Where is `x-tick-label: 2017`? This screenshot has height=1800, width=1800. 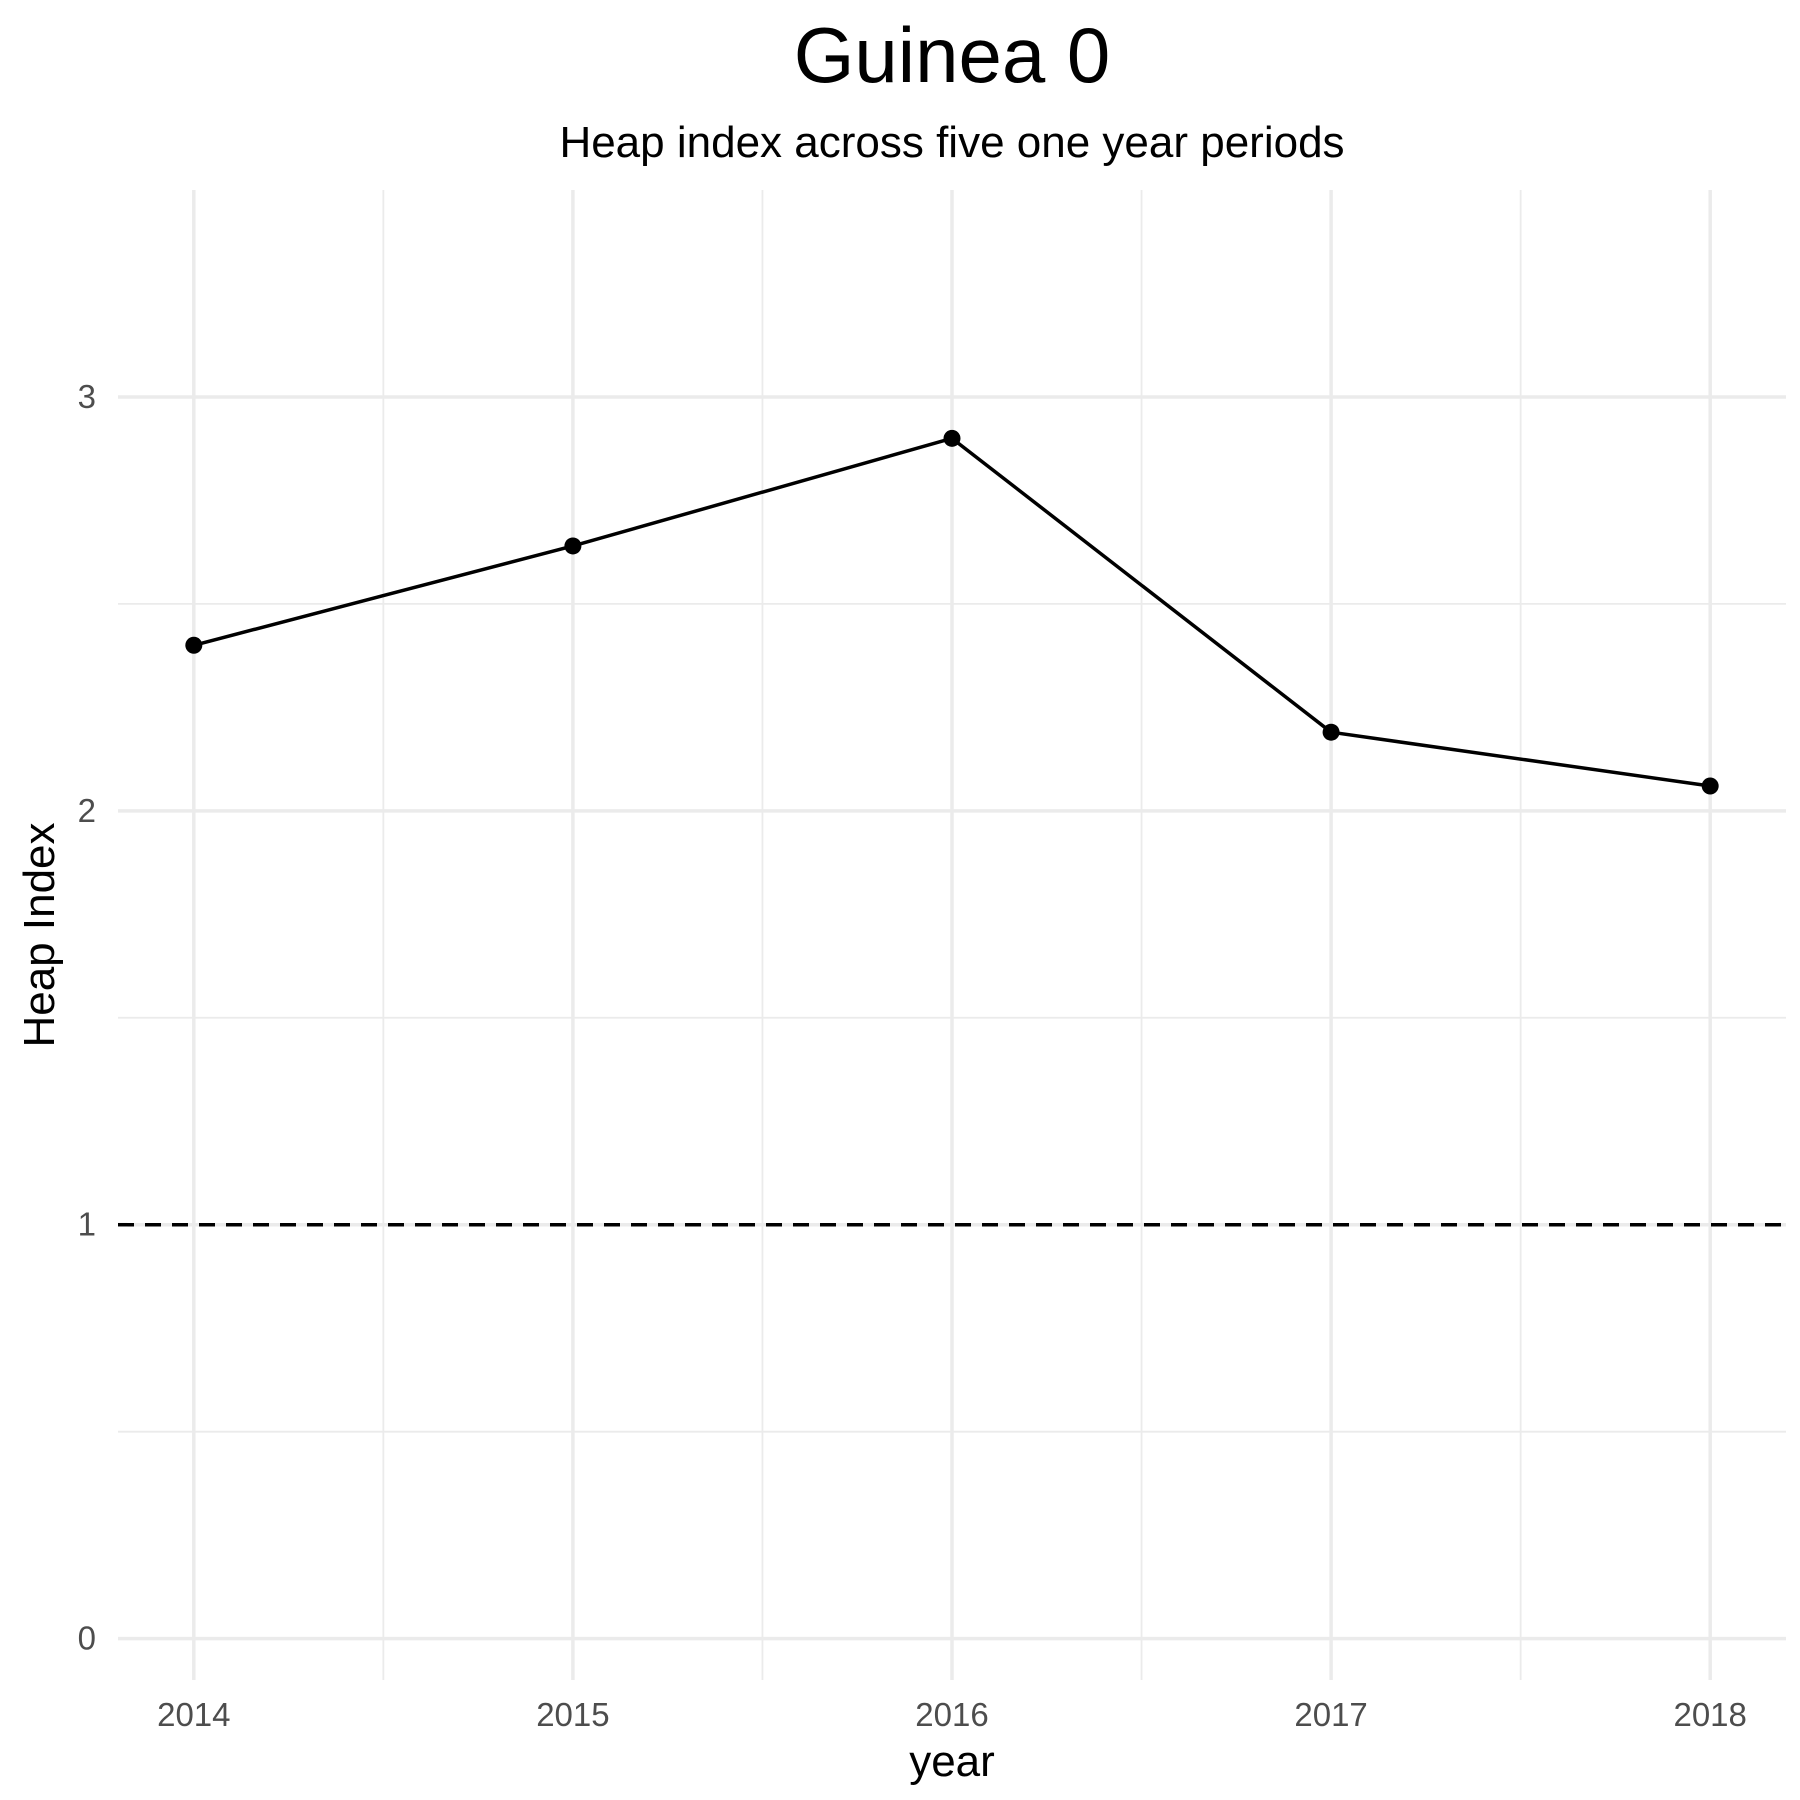 x-tick-label: 2017 is located at coordinates (1330, 1714).